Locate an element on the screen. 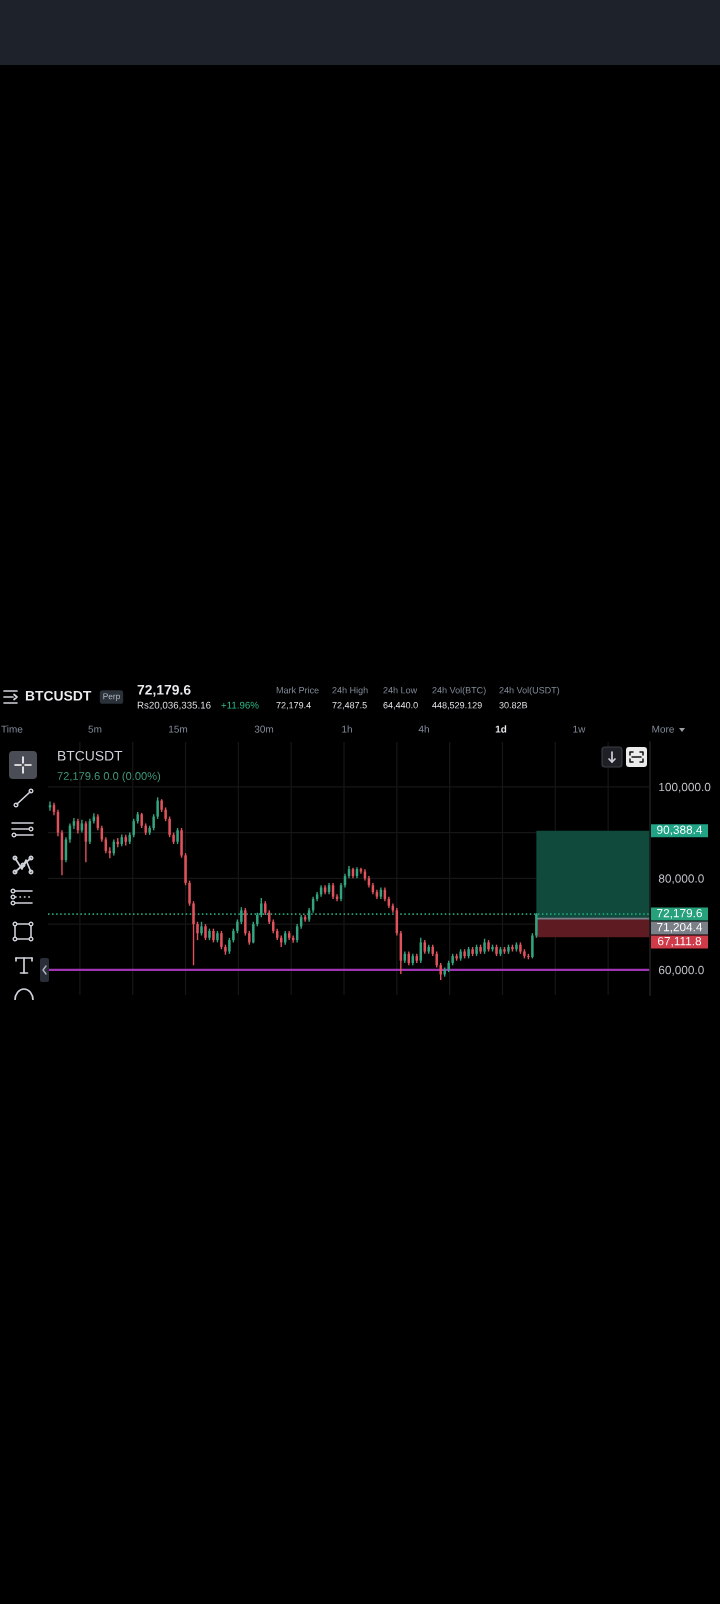  text: 64,440.0 is located at coordinates (400, 706).